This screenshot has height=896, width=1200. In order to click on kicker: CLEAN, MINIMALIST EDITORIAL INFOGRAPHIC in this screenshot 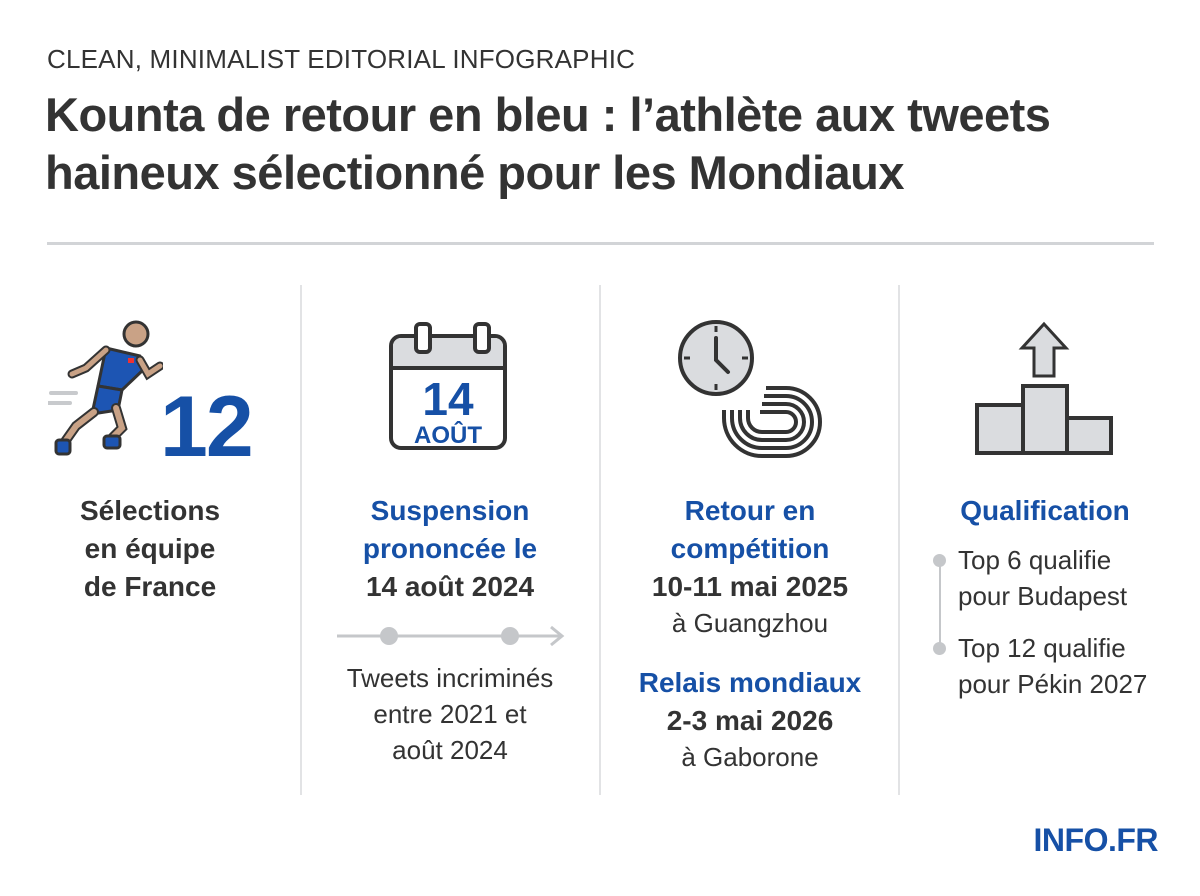, I will do `click(341, 59)`.